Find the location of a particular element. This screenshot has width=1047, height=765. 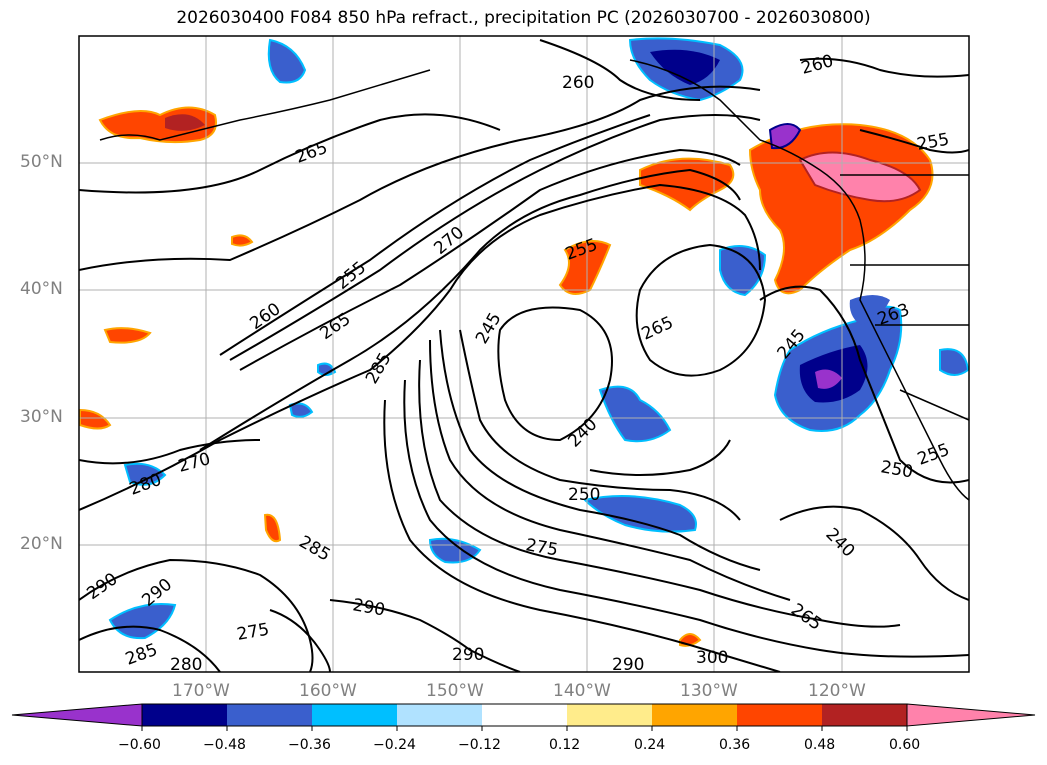

colorbar-outline is located at coordinates (524, 715).